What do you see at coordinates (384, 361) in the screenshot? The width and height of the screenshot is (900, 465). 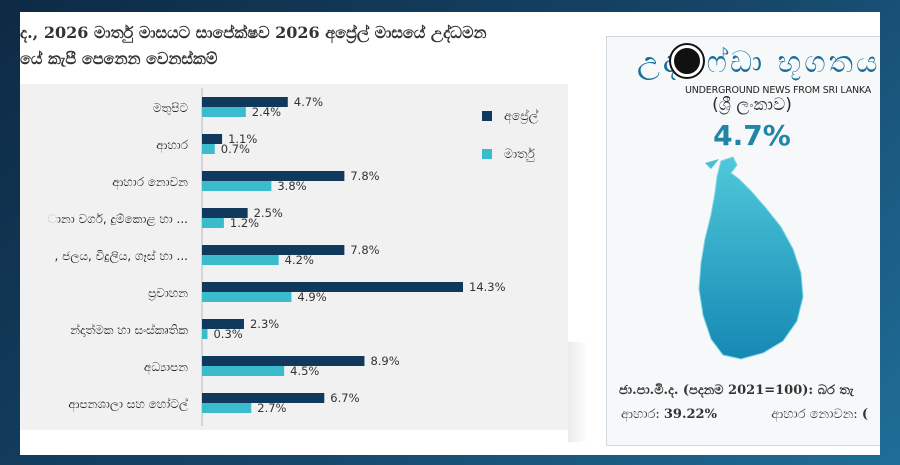 I see `data-label: 8.9%` at bounding box center [384, 361].